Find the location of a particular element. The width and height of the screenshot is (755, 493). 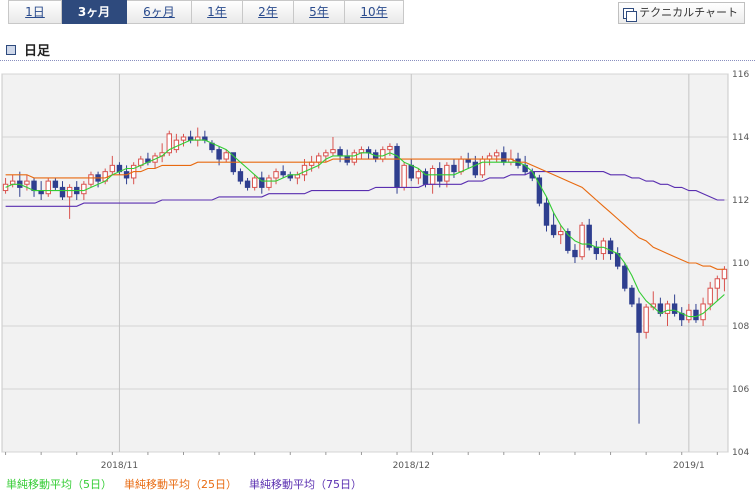

section-title: 日足 is located at coordinates (37, 51).